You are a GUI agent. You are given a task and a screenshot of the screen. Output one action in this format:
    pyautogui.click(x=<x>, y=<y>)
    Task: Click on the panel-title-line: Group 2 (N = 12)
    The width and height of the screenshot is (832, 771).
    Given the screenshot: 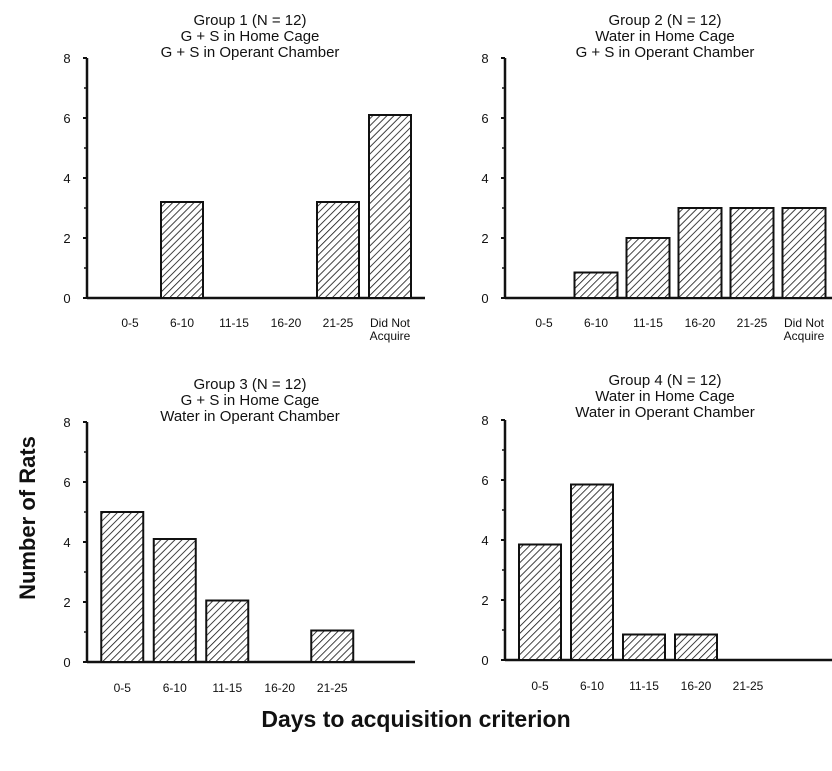 What is the action you would take?
    pyautogui.click(x=665, y=20)
    